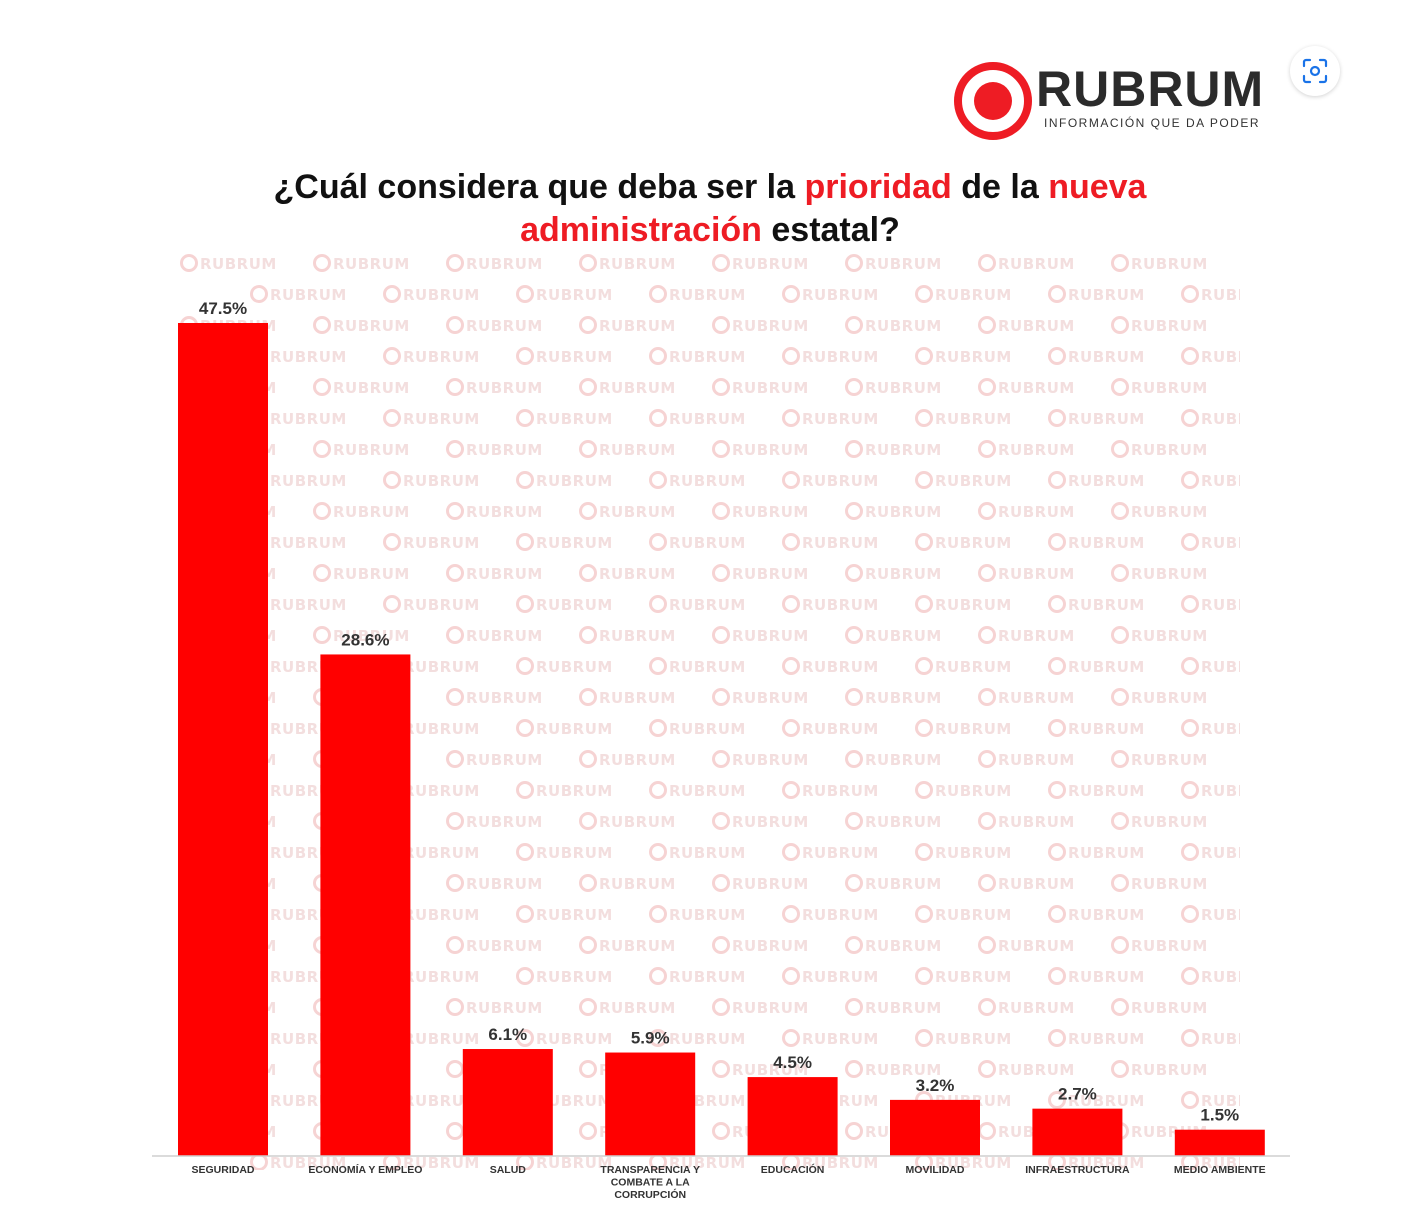 The width and height of the screenshot is (1422, 1206). What do you see at coordinates (641, 230) in the screenshot?
I see `title-highlight-administracion: administración` at bounding box center [641, 230].